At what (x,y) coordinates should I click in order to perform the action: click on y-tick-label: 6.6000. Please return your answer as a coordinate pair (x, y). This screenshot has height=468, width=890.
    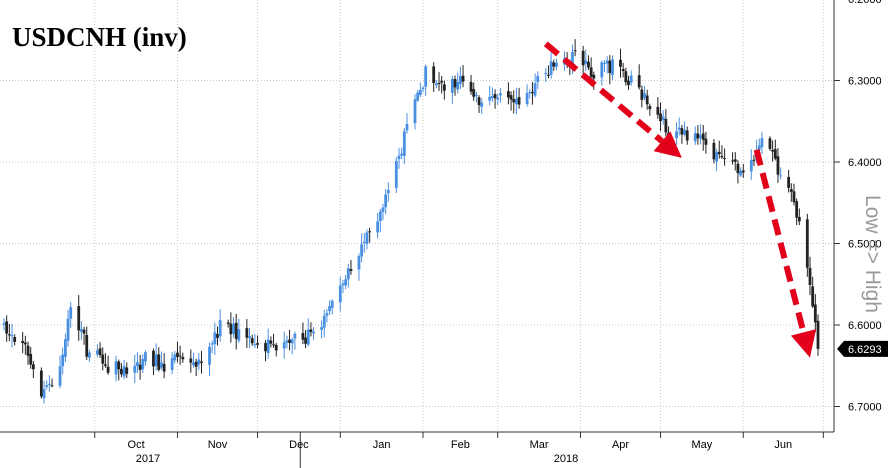
    Looking at the image, I should click on (865, 326).